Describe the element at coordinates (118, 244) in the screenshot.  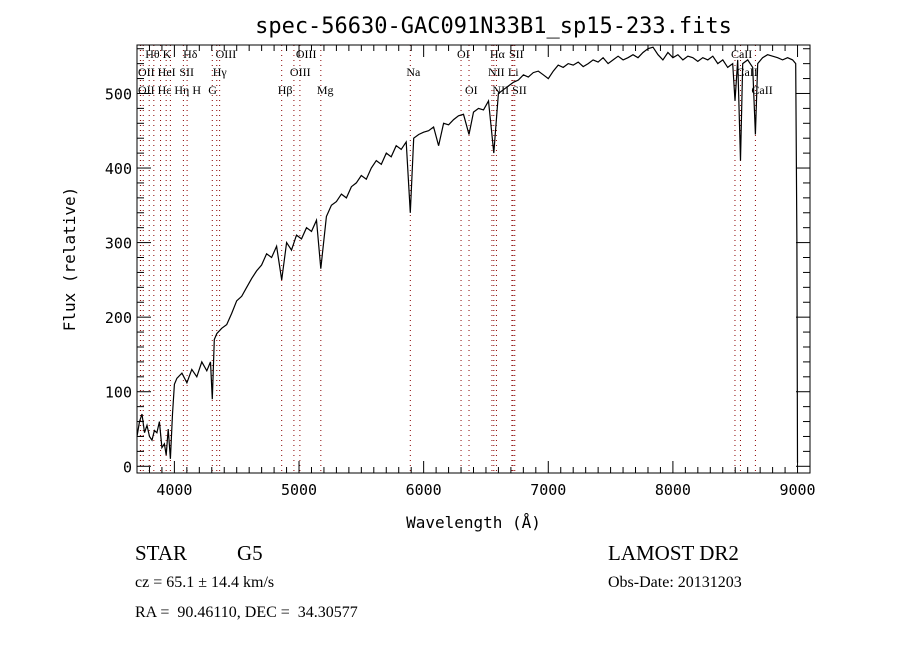
I see `y-tick-label: 300` at that location.